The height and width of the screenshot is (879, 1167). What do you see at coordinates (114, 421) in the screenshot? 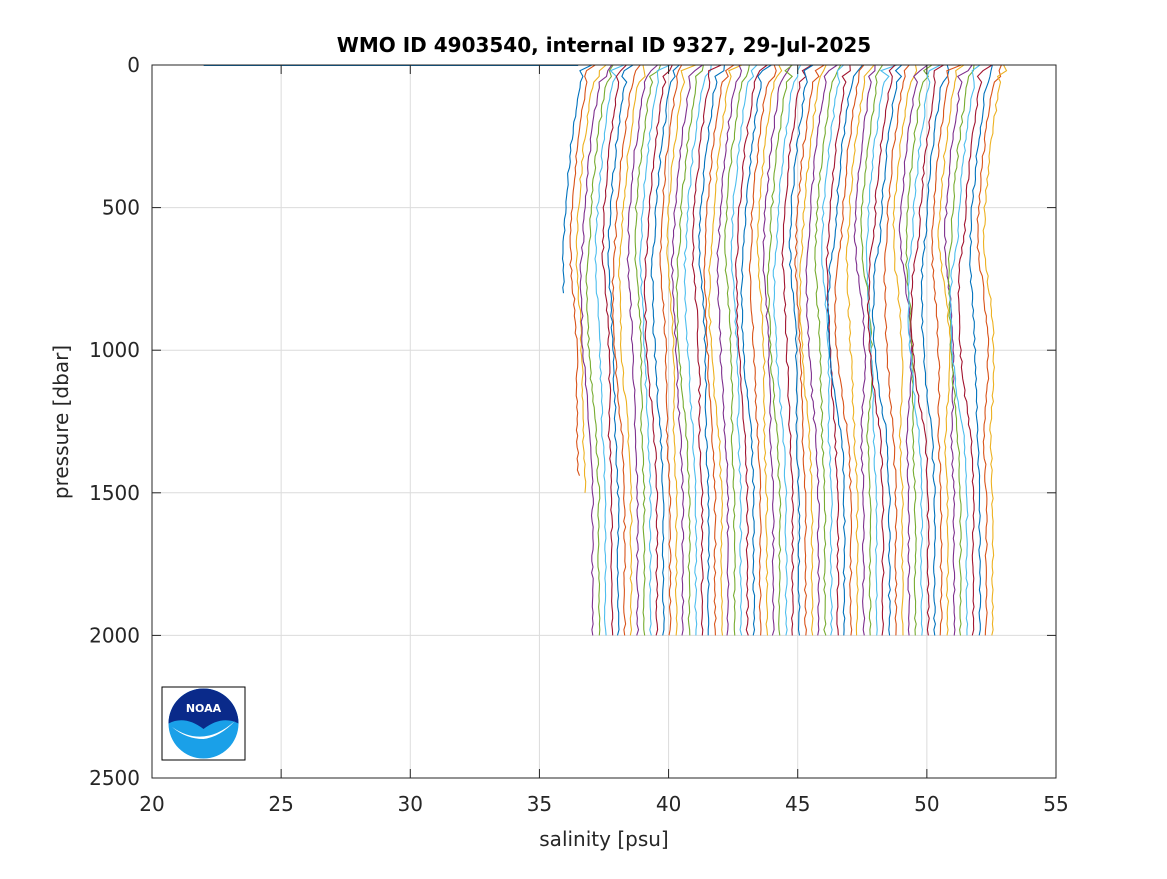
I see `y-tick-labels: 0 500 1000 1500 2000 2500` at bounding box center [114, 421].